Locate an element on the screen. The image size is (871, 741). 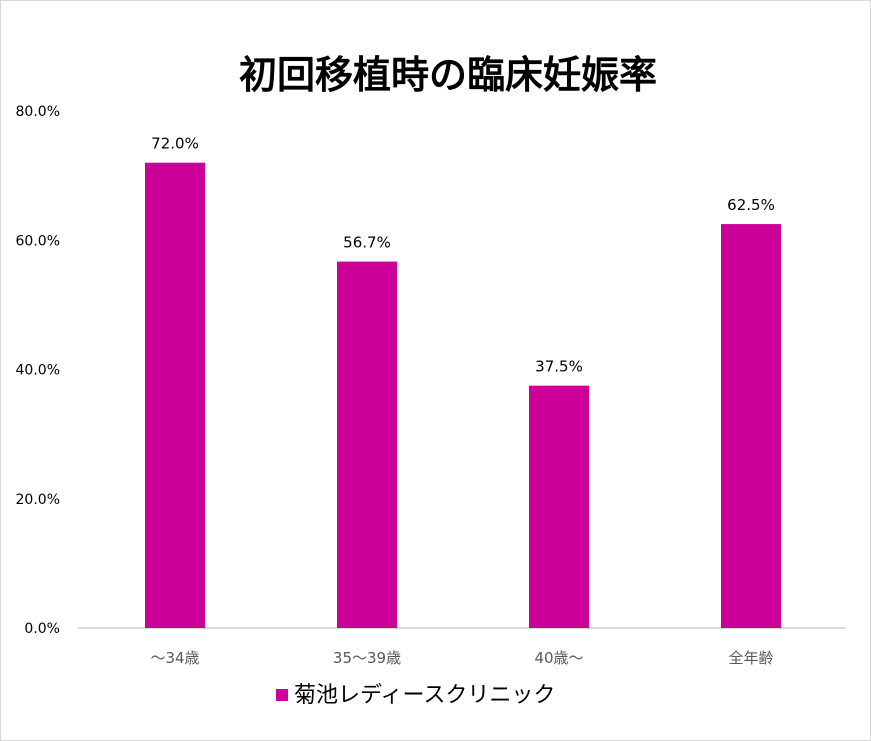
legend-swatch is located at coordinates (282, 695).